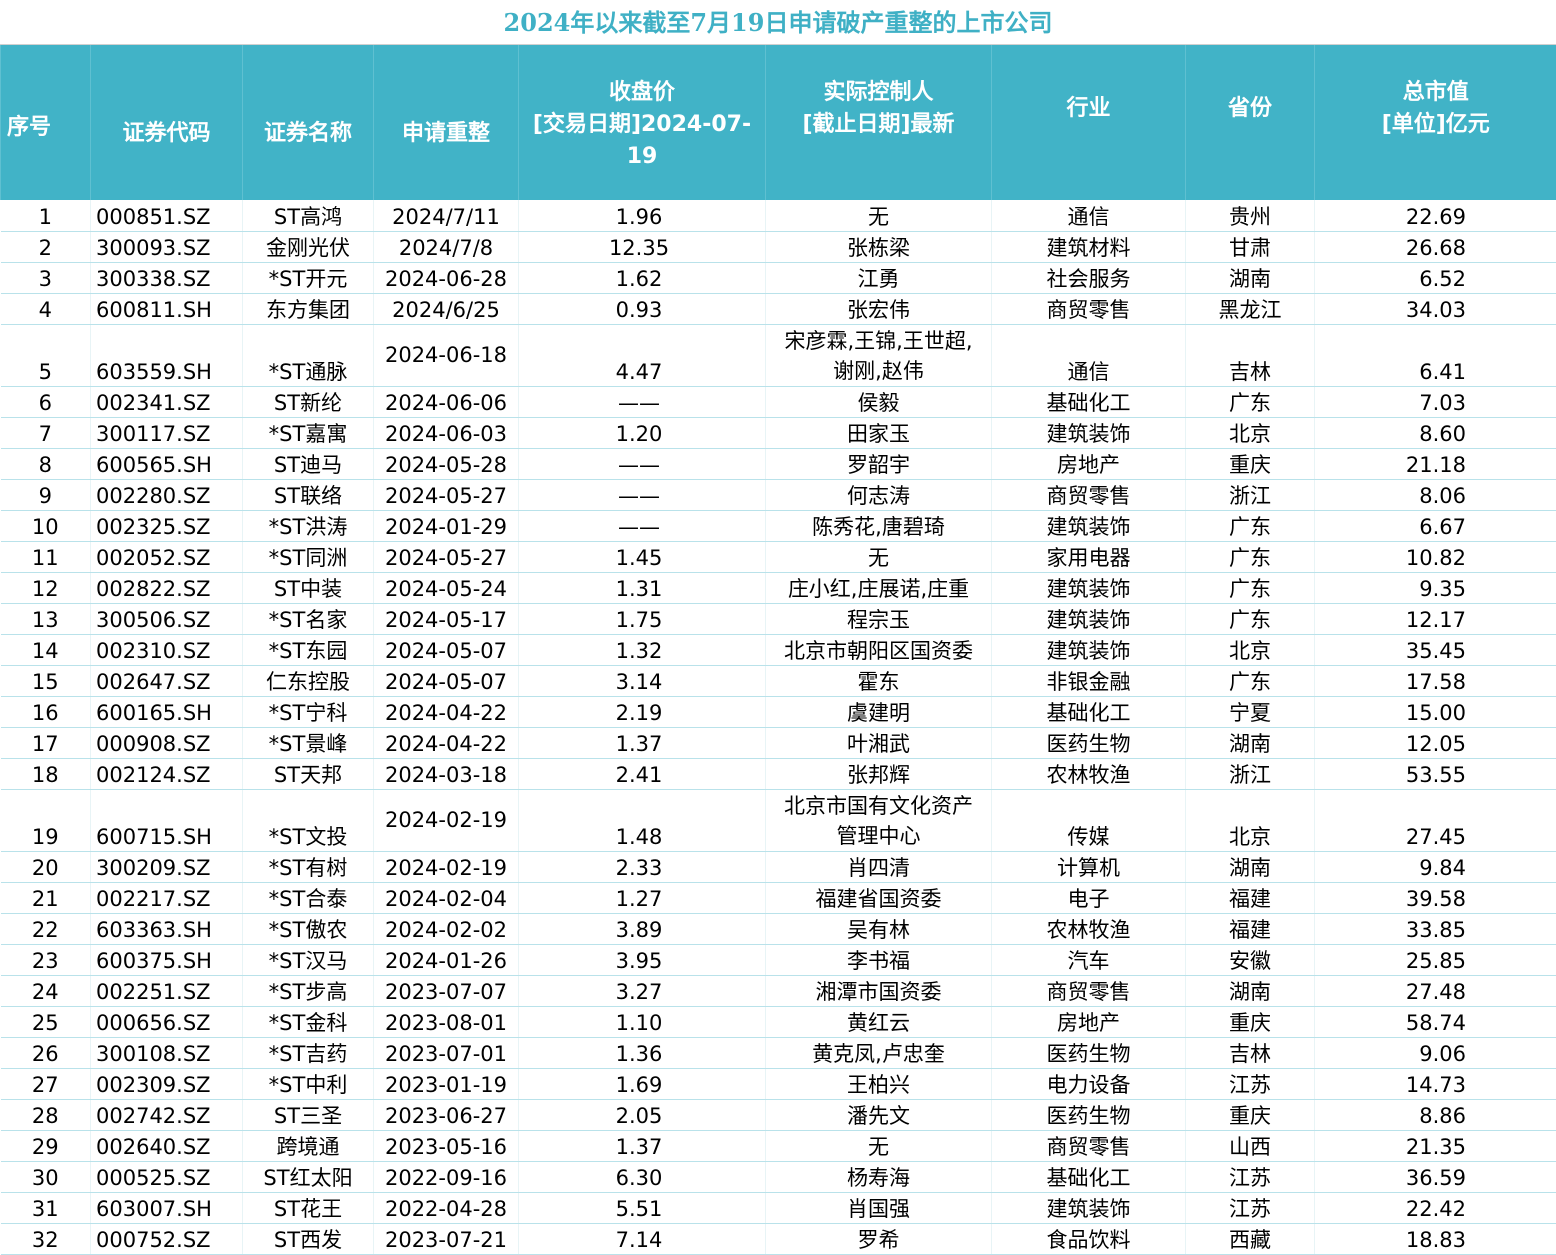  What do you see at coordinates (1435, 866) in the screenshot?
I see `cell-market-cap: 9.84` at bounding box center [1435, 866].